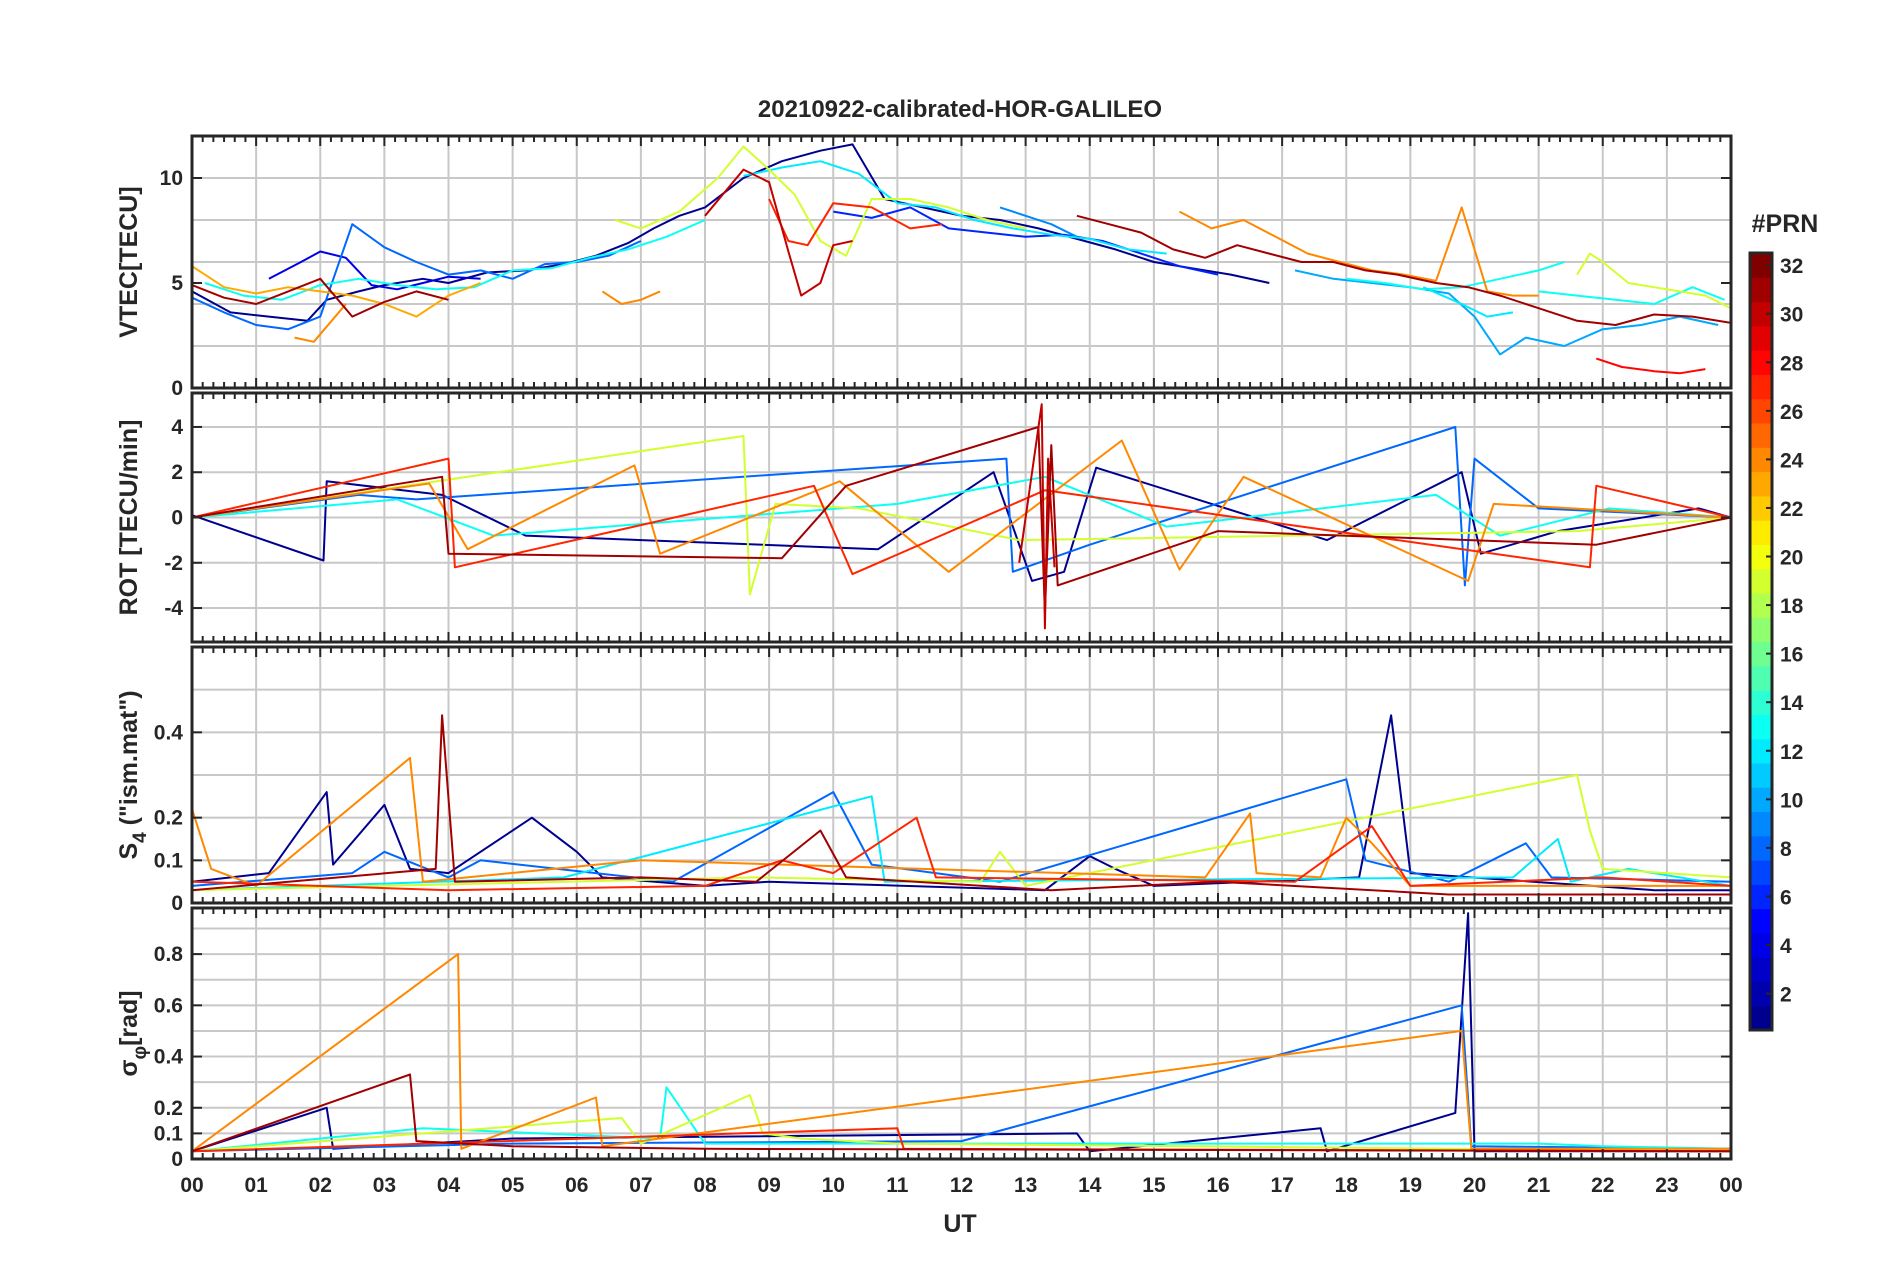 This screenshot has width=1902, height=1272. What do you see at coordinates (129, 518) in the screenshot?
I see `y-axis-label-rot: ROT [TECU/min]` at bounding box center [129, 518].